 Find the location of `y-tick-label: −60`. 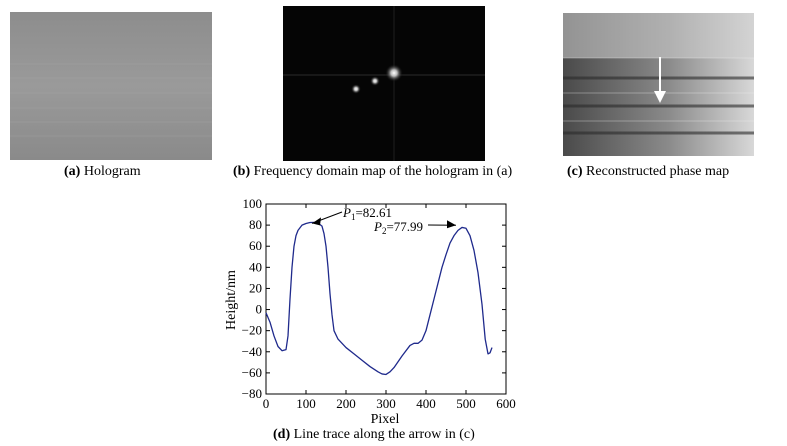

y-tick-label: −60 is located at coordinates (252, 372).